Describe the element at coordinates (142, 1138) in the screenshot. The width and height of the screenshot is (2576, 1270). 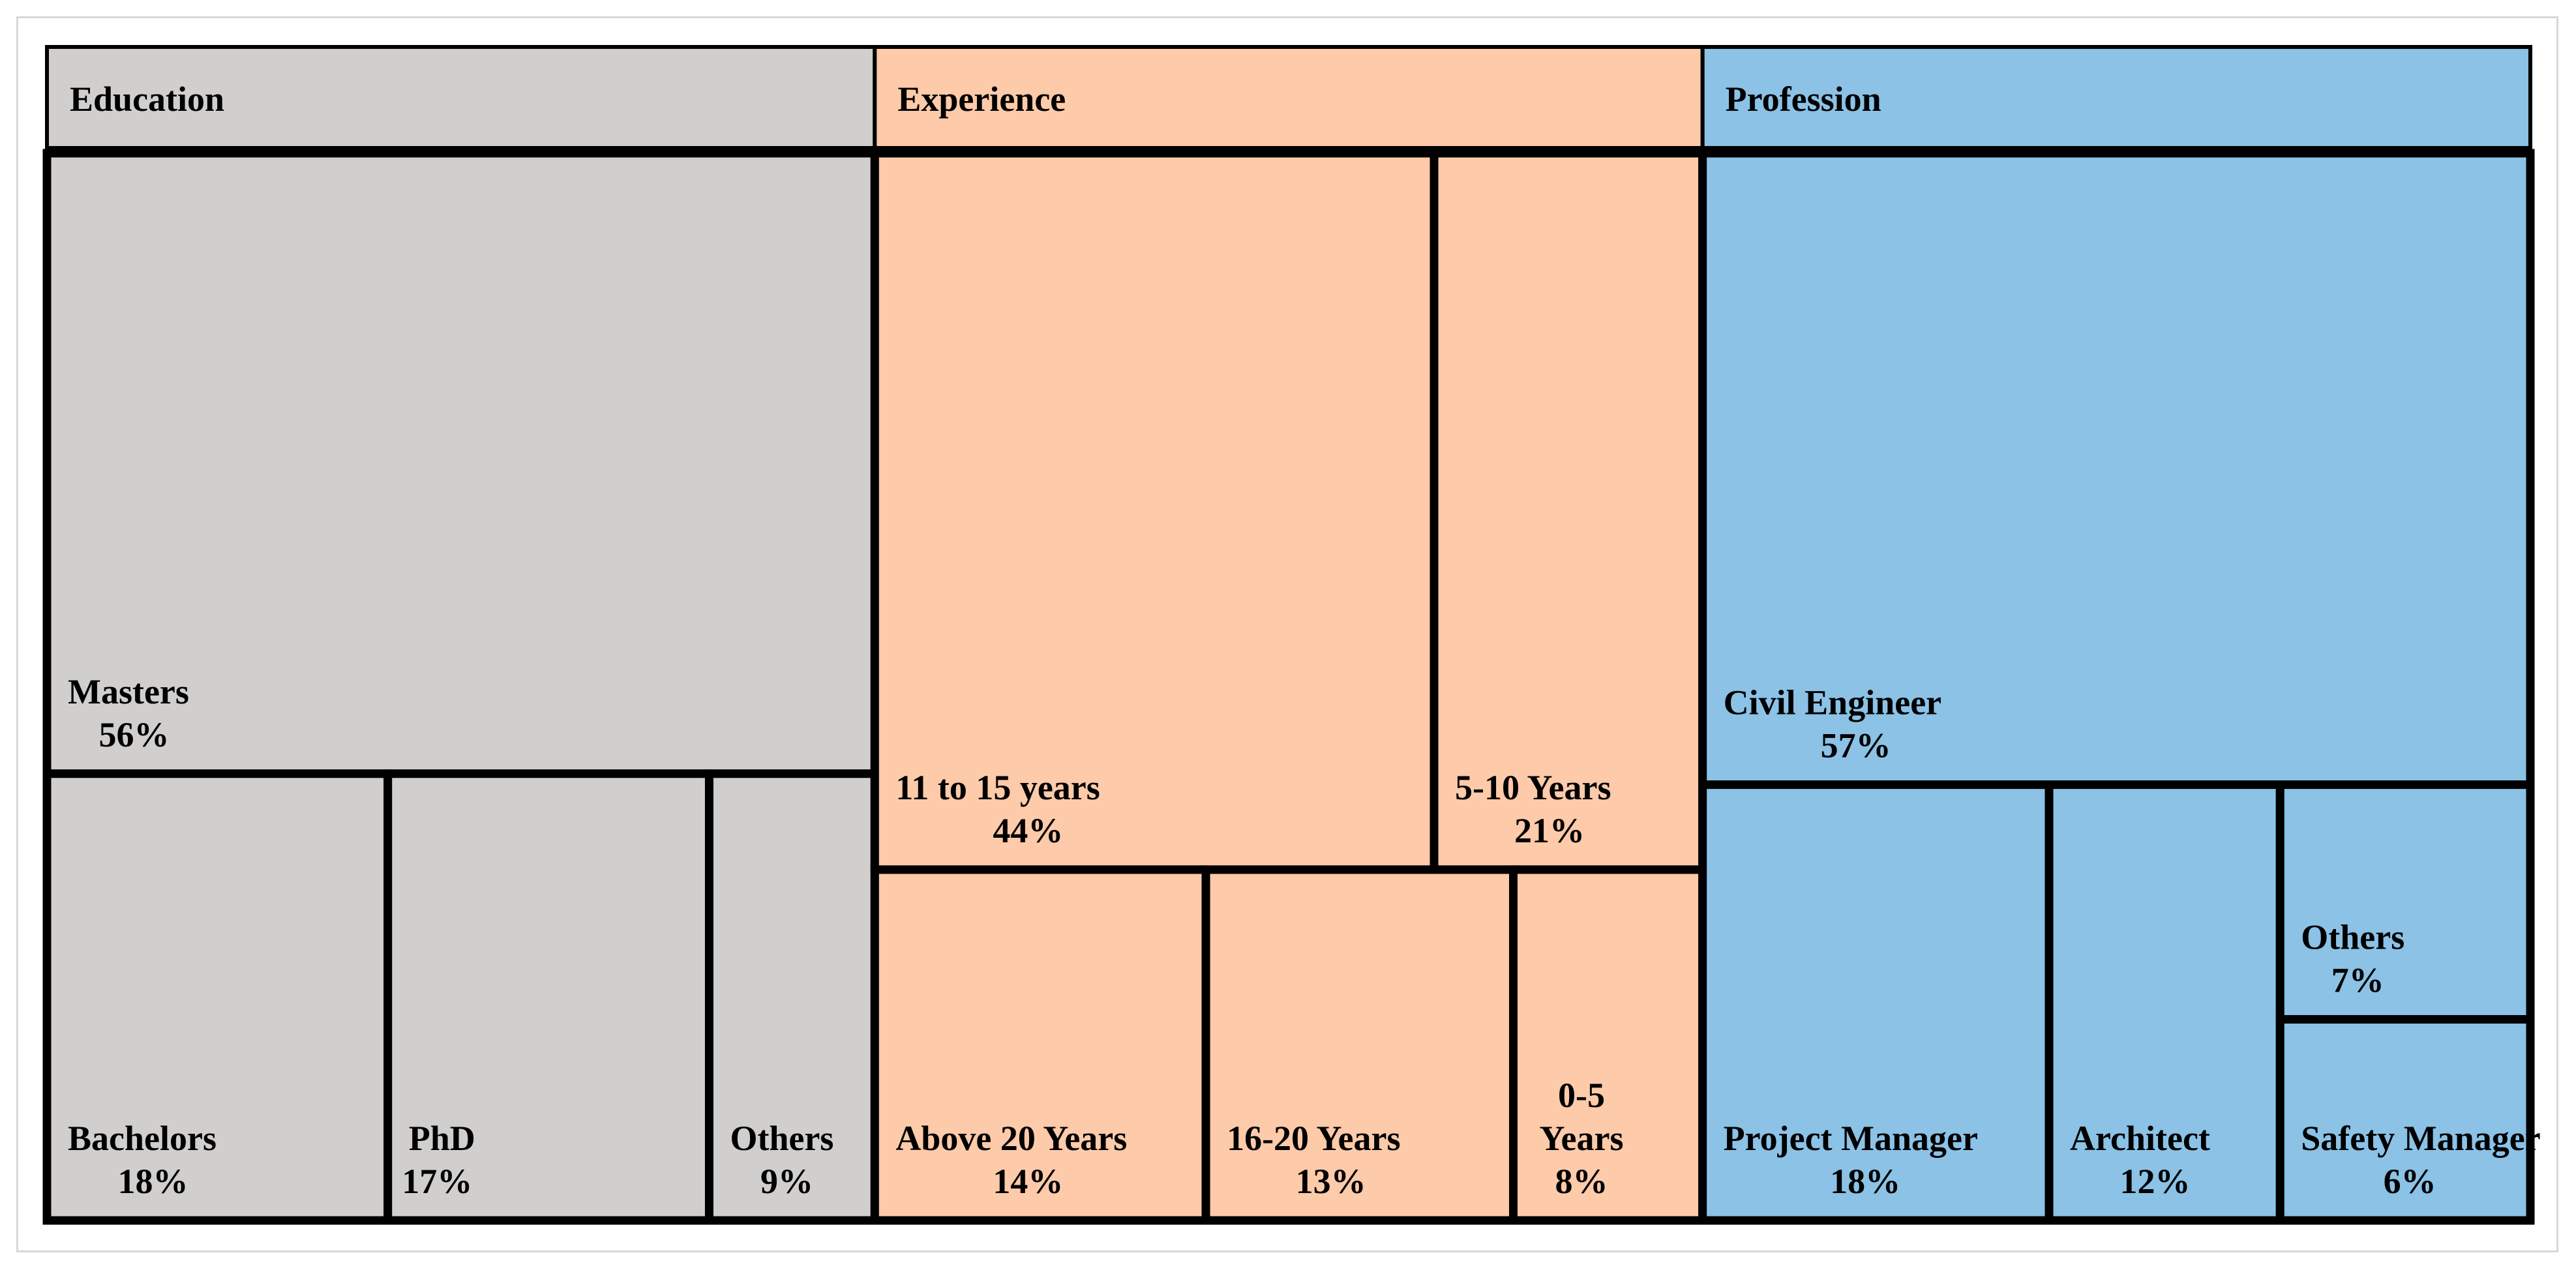
I see `tile-label: Bachelors` at that location.